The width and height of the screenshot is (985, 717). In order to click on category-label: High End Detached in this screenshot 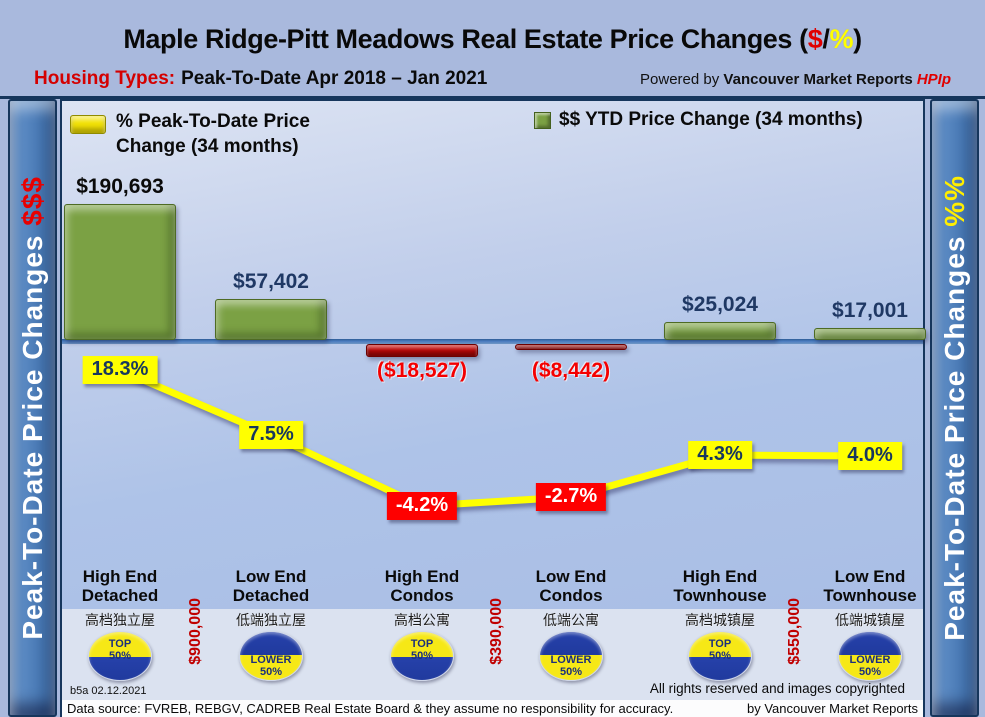, I will do `click(120, 586)`.